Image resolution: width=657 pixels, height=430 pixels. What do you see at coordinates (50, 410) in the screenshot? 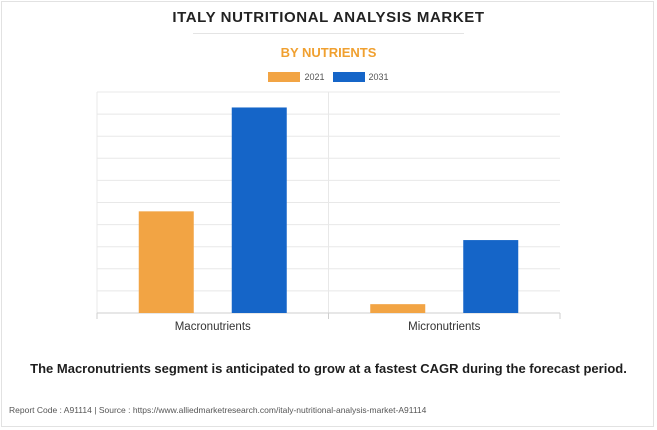
I see `report-code: Report Code : A91114` at bounding box center [50, 410].